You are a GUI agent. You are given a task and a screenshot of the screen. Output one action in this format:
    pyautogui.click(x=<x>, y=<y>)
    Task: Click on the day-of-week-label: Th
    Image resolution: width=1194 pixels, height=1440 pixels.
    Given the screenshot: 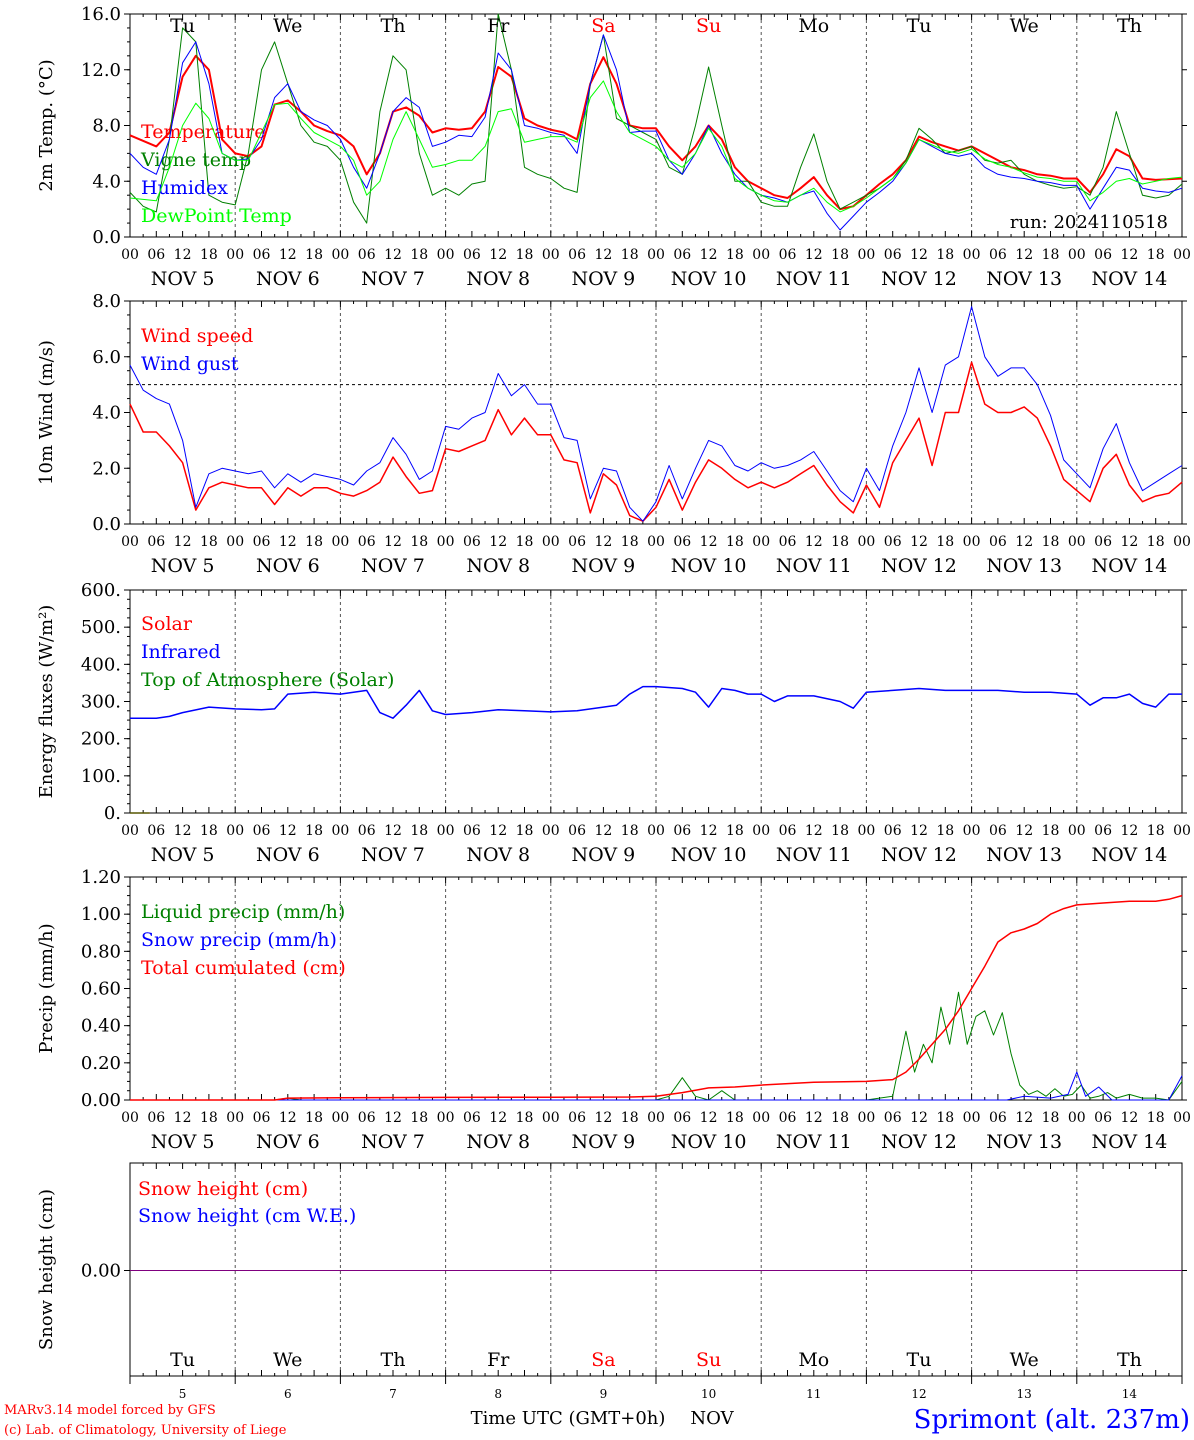 What is the action you would take?
    pyautogui.click(x=393, y=1360)
    